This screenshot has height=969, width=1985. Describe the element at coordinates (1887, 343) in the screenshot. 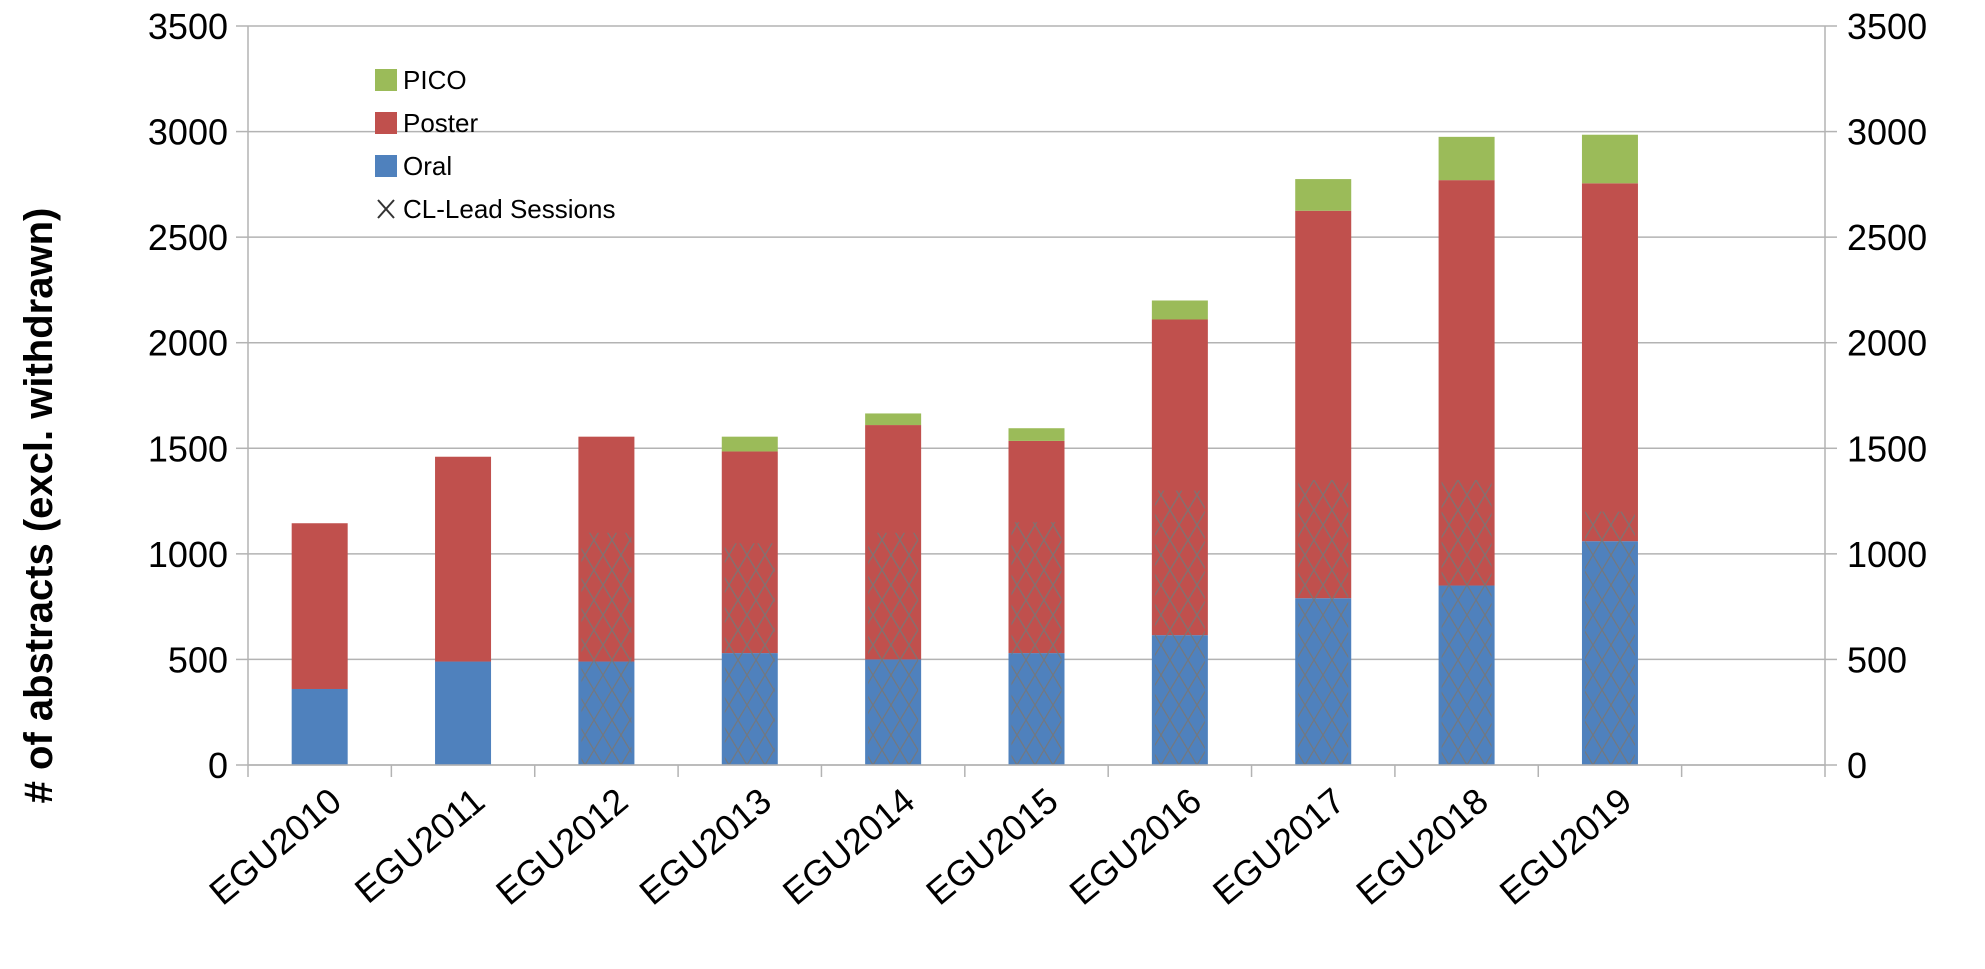

I see `y2-tick-label: 2000` at that location.